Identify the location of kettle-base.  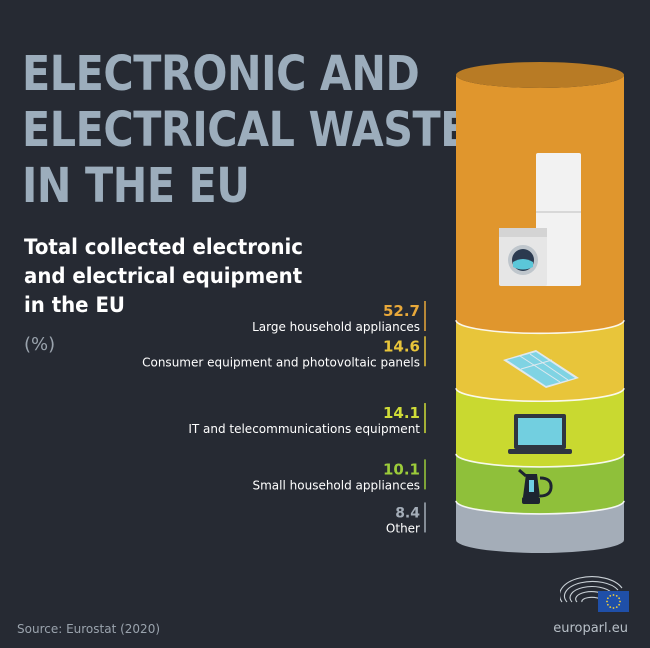
(531, 500).